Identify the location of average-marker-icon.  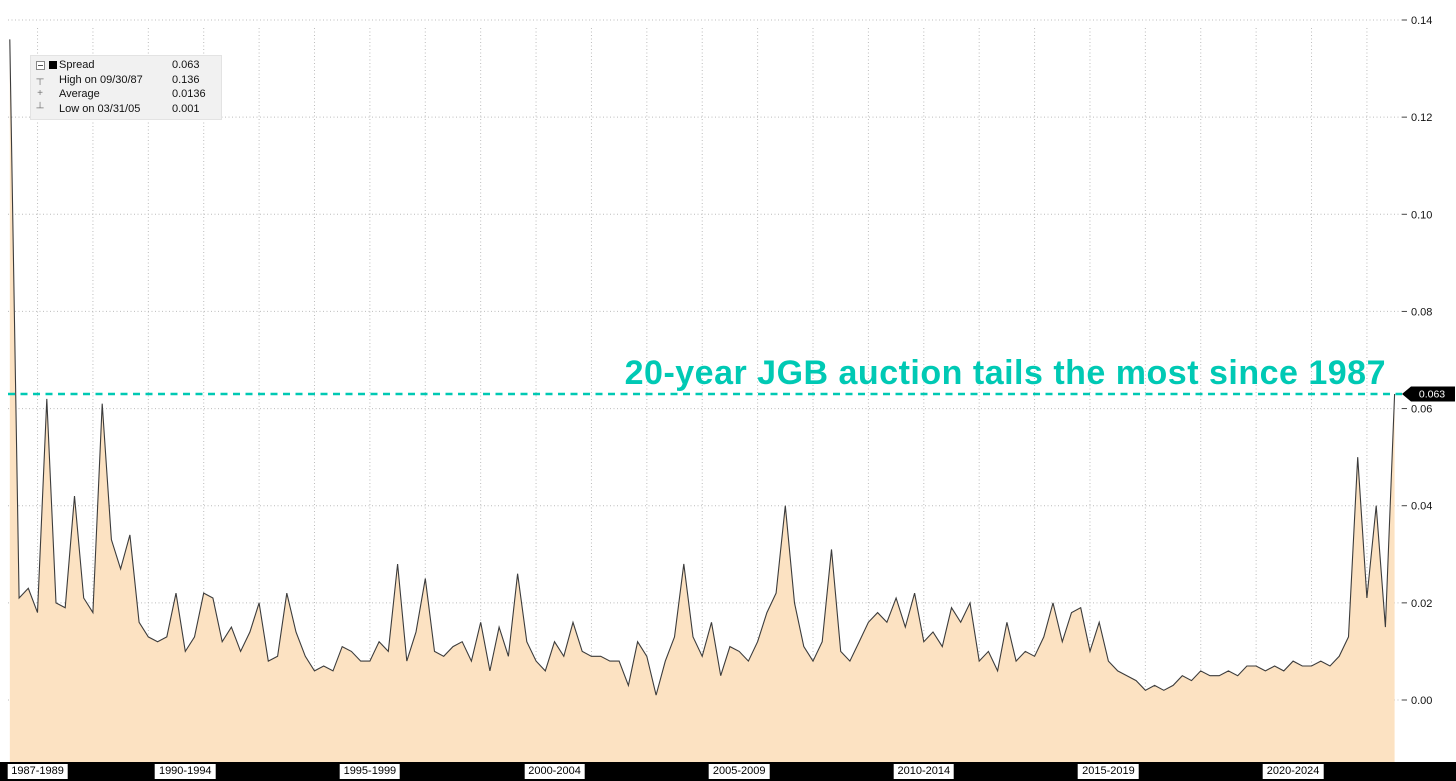
(40, 94).